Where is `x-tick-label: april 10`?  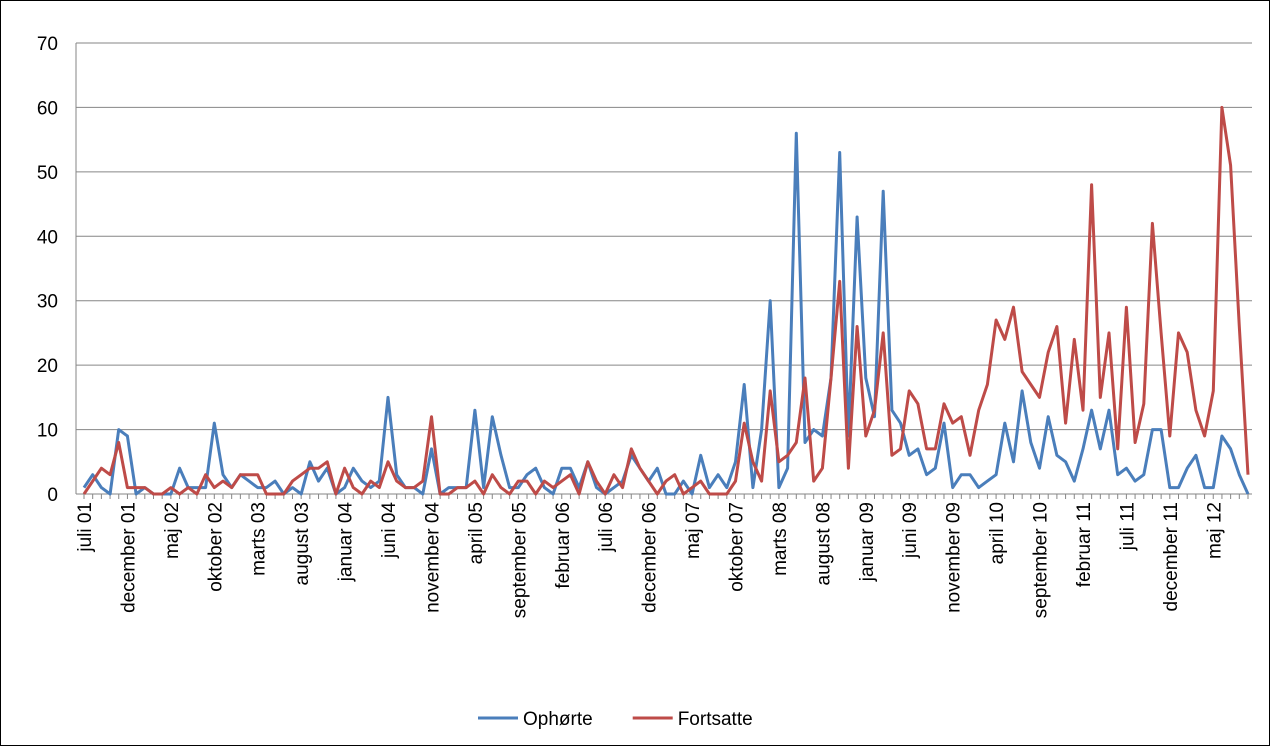 x-tick-label: april 10 is located at coordinates (997, 533).